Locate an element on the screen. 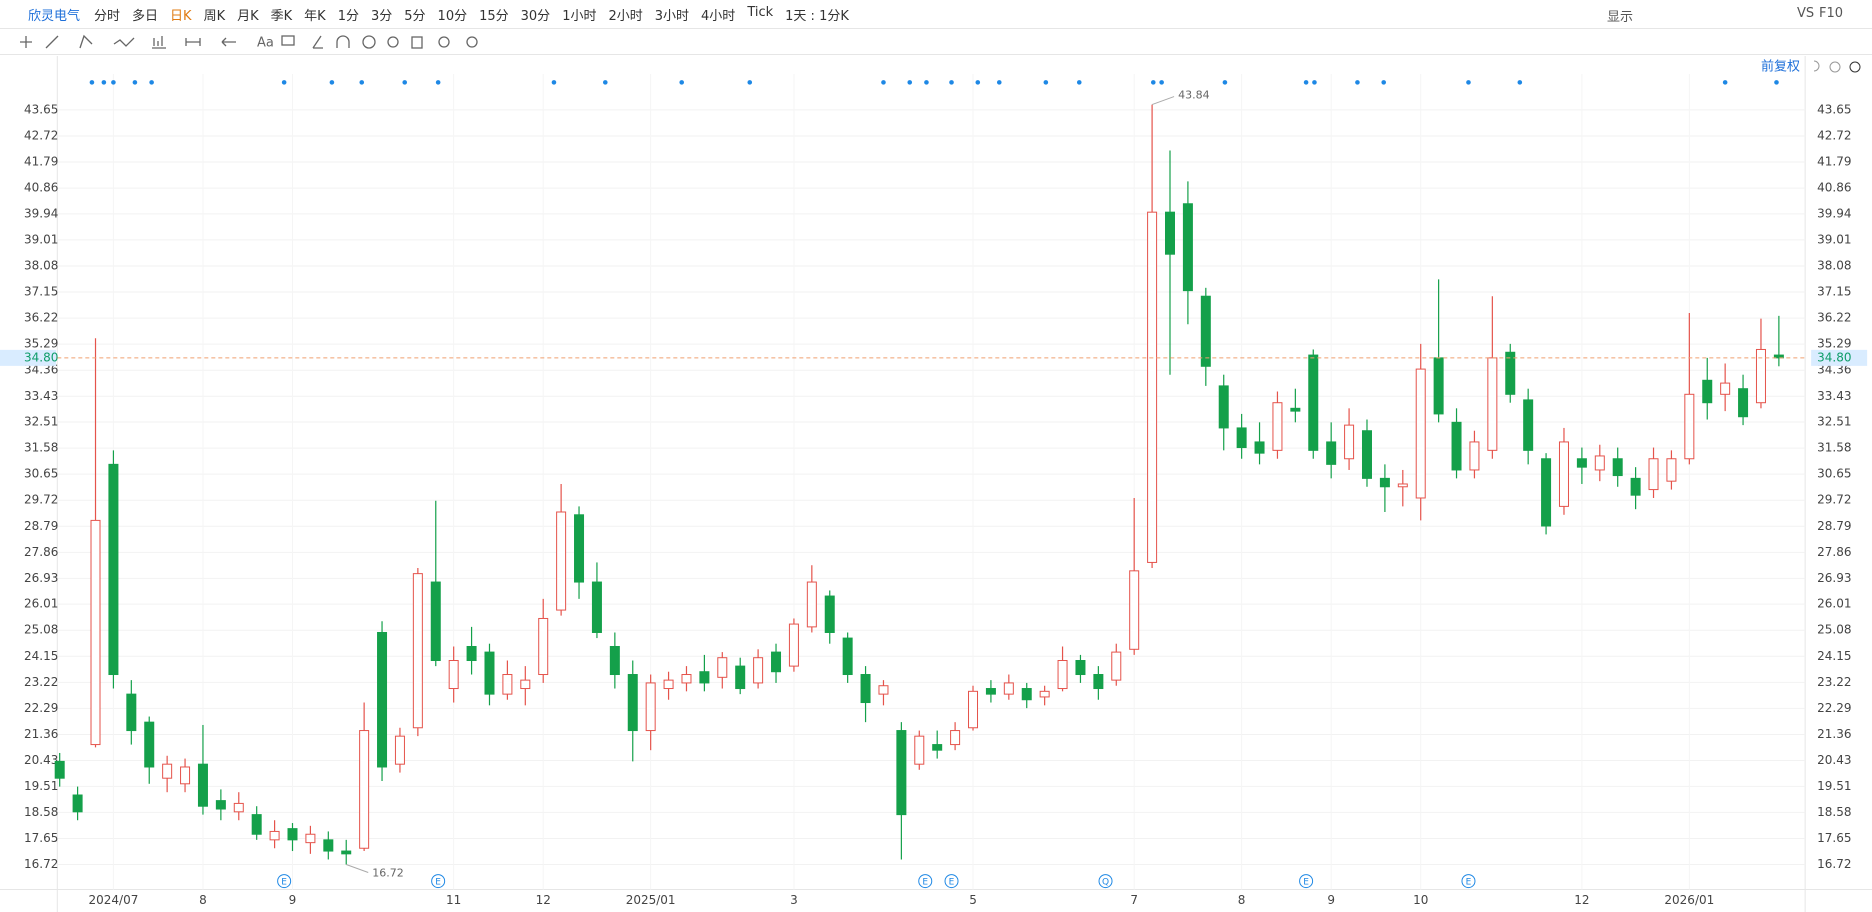 The height and width of the screenshot is (912, 1872). y-tick-label: 39.94 is located at coordinates (41, 213).